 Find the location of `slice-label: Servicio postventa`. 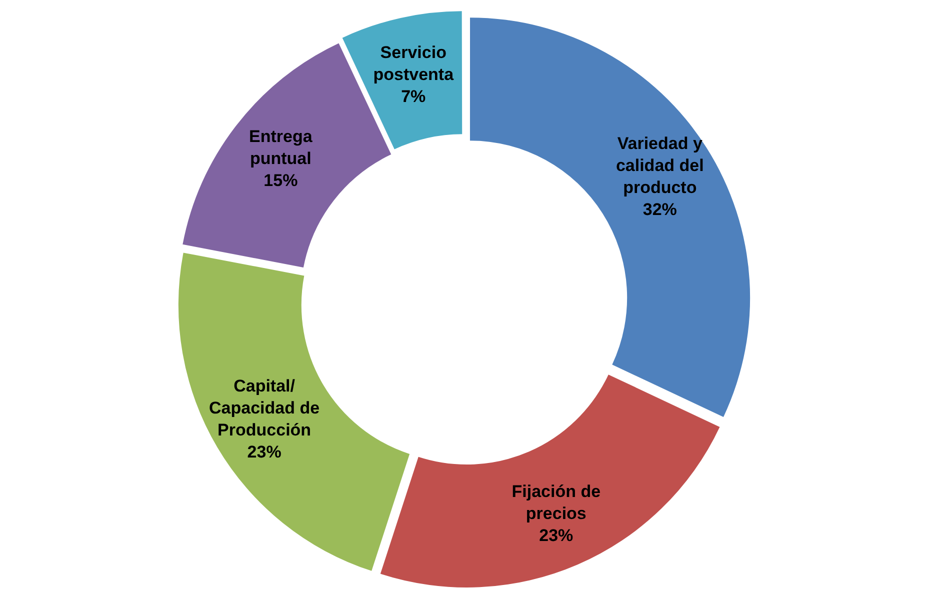

slice-label: Servicio postventa is located at coordinates (413, 63).